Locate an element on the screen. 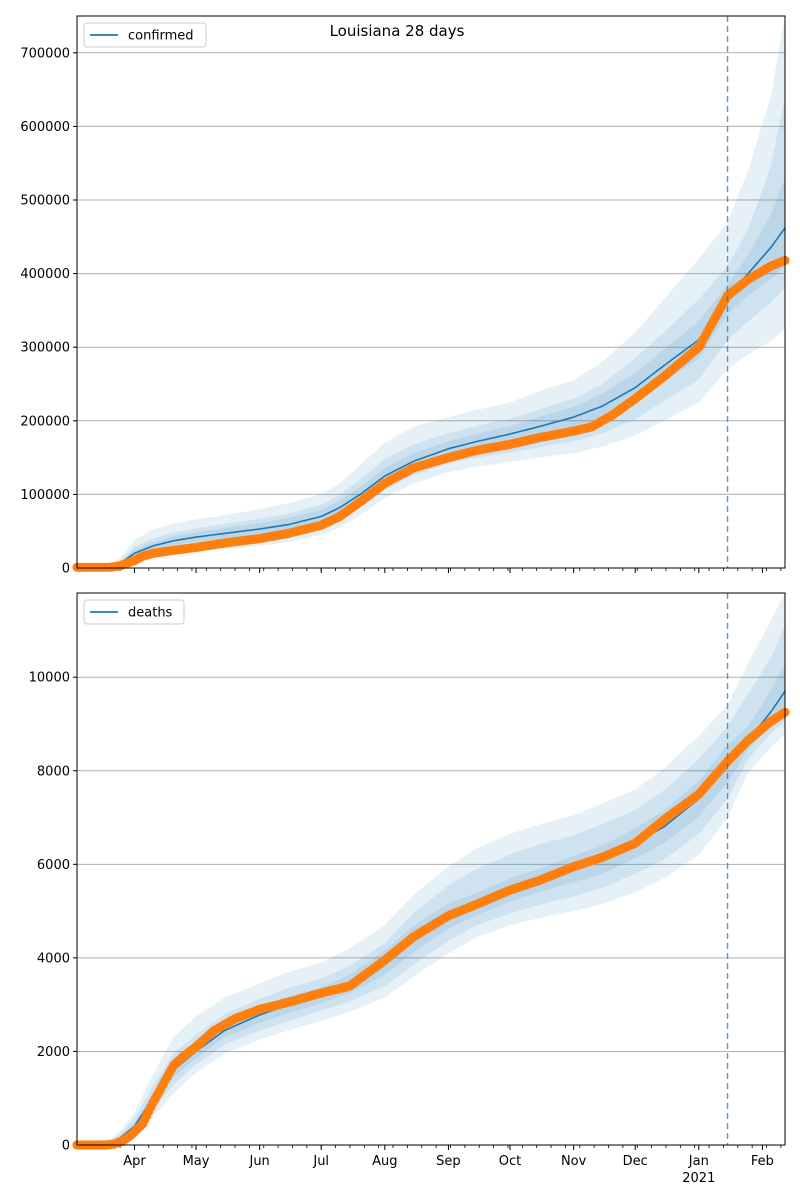 This screenshot has height=1200, width=800. x-tick-label: Jul is located at coordinates (320, 1161).